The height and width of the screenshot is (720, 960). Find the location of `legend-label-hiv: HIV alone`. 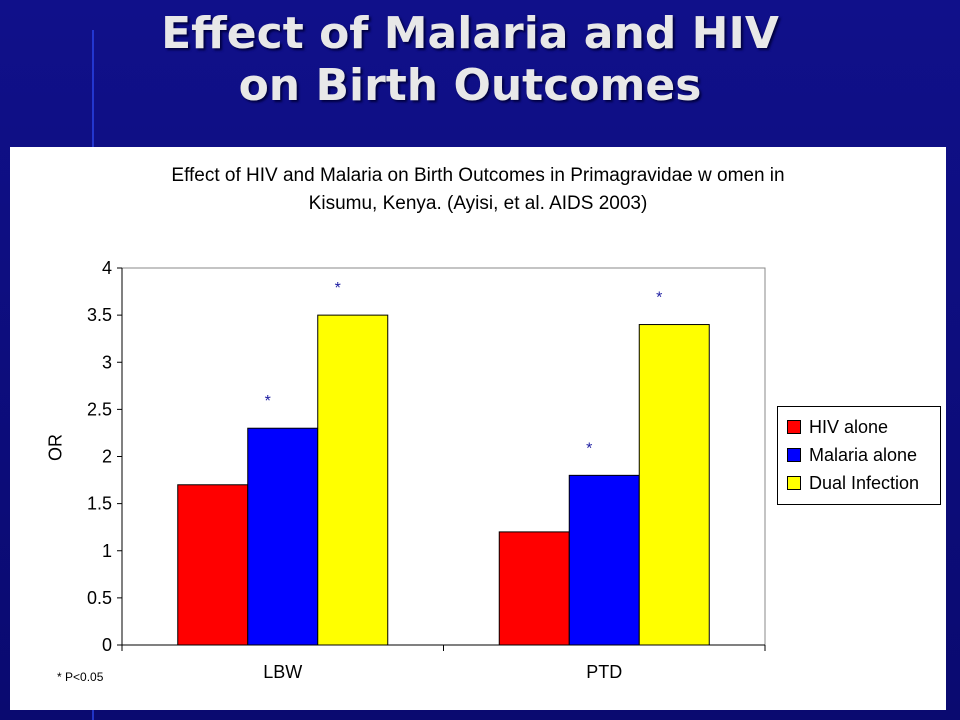

legend-label-hiv: HIV alone is located at coordinates (849, 426).